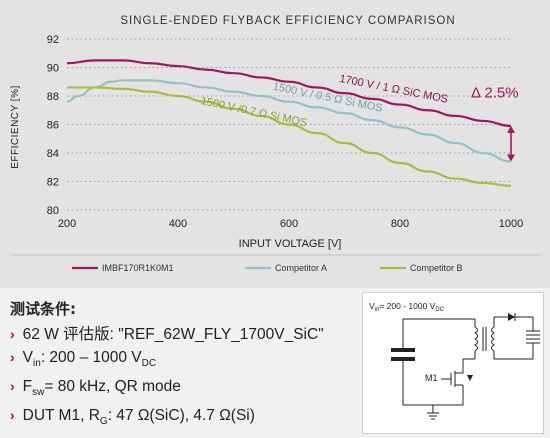 The height and width of the screenshot is (438, 550). I want to click on legend-label: Competitor A, so click(301, 268).